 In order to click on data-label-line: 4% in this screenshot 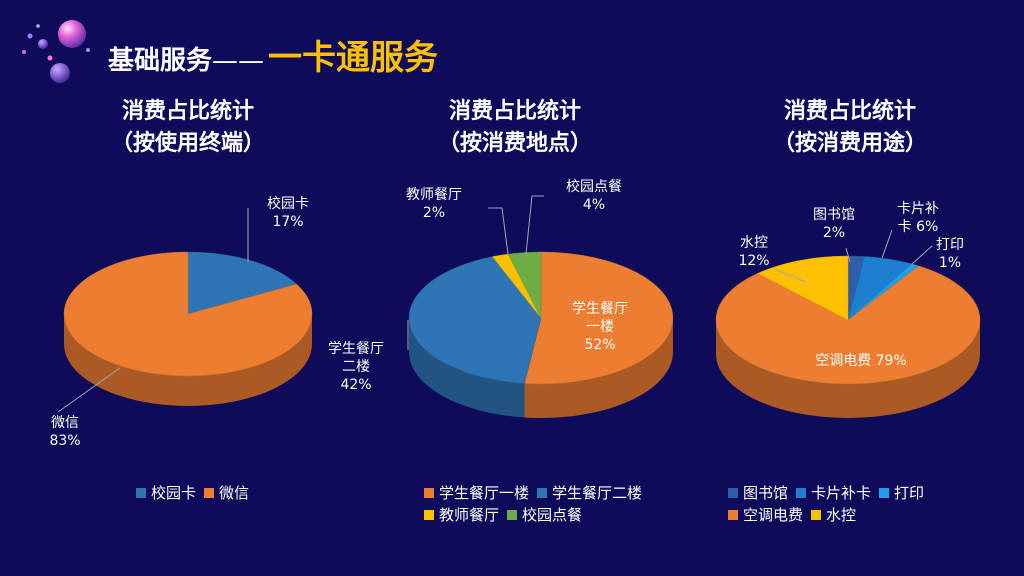, I will do `click(594, 205)`.